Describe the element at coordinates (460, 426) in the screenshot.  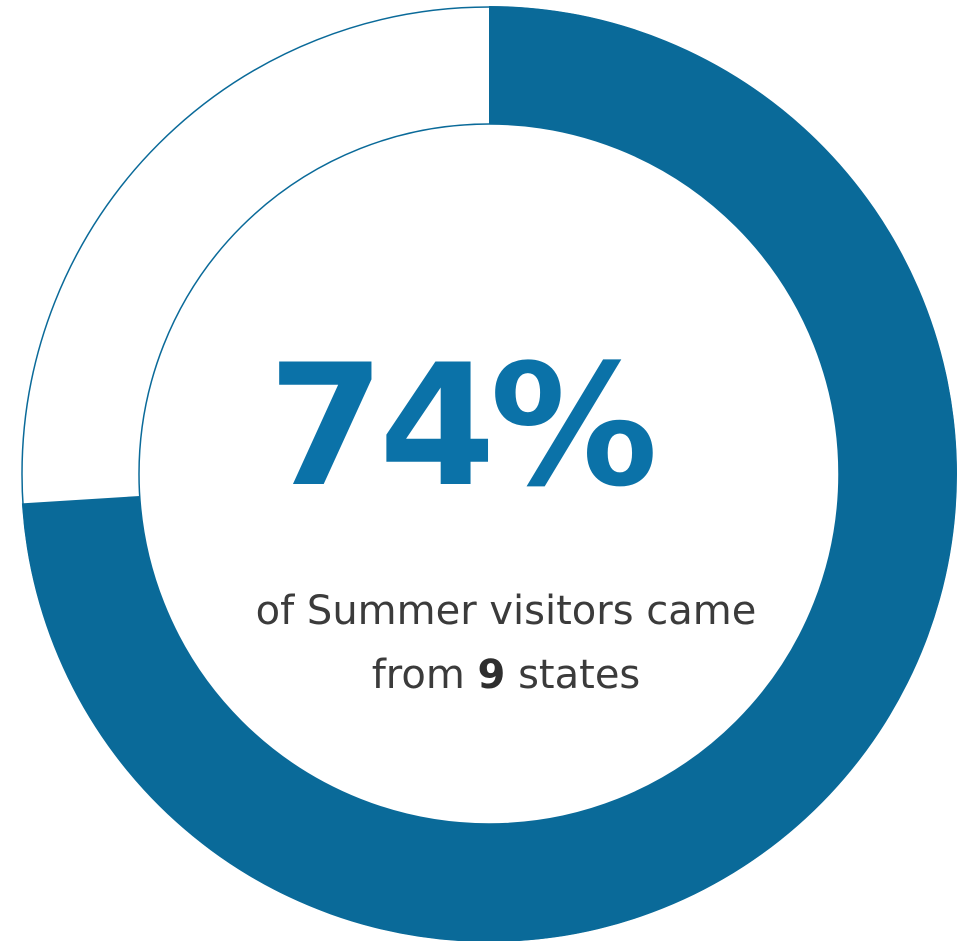
I see `big-value-label: 74%` at that location.